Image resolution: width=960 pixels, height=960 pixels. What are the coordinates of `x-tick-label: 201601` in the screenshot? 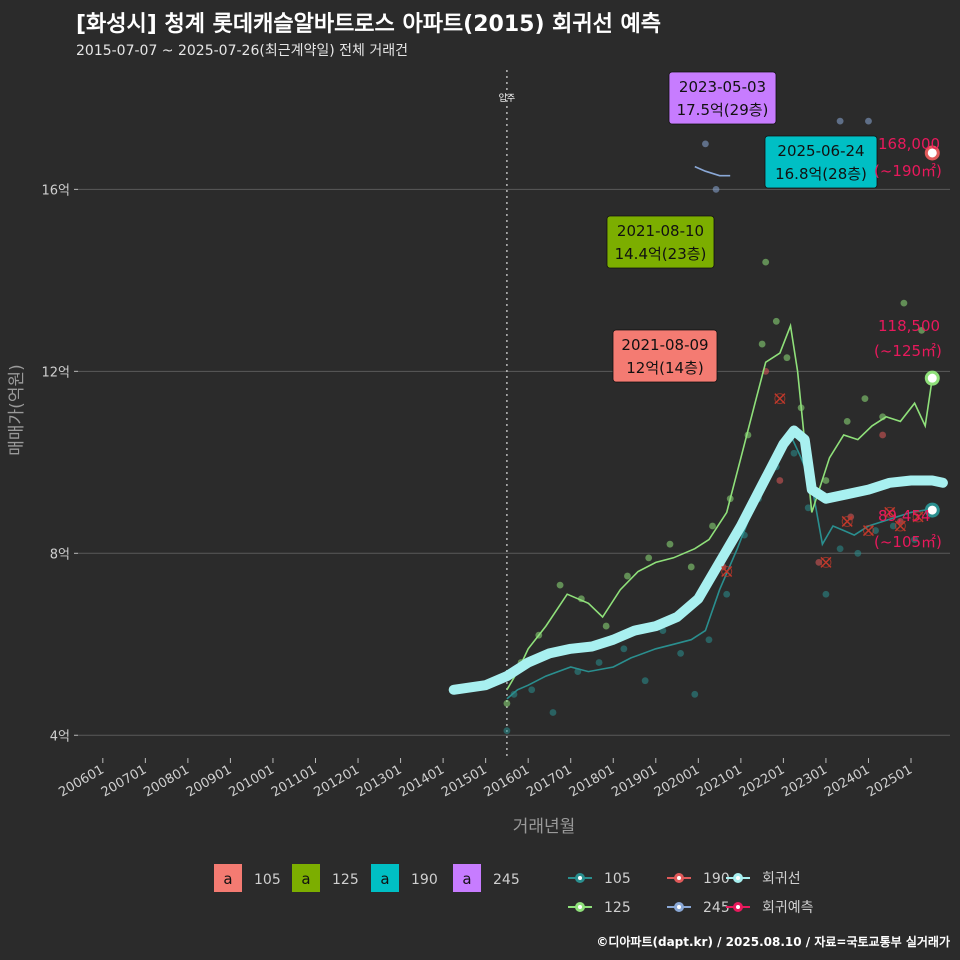 It's located at (507, 781).